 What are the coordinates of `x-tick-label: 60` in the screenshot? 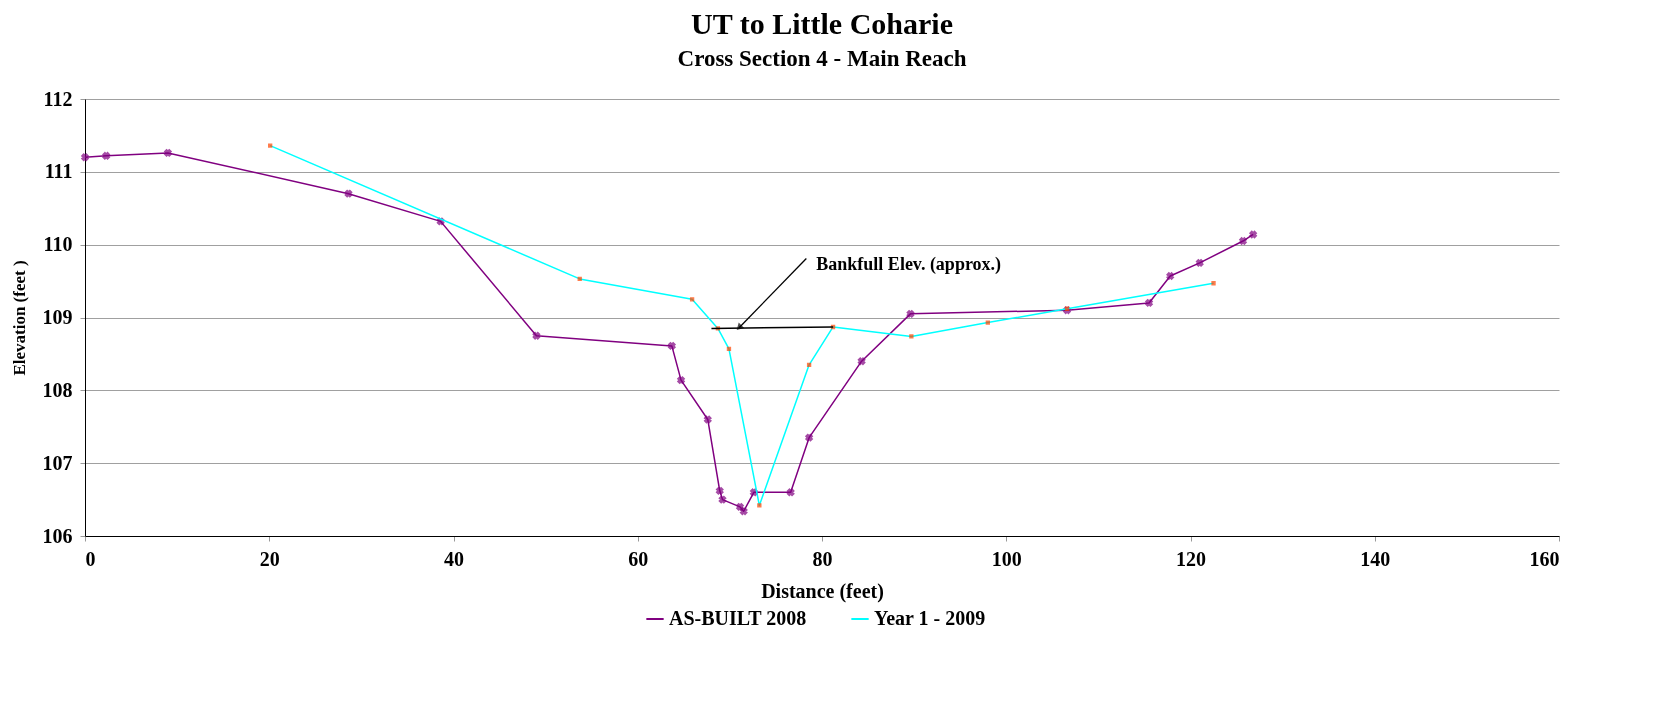 It's located at (638, 558).